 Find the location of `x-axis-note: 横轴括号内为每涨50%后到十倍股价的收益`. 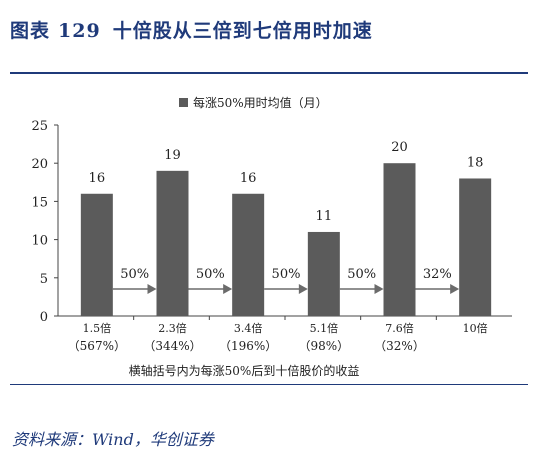

x-axis-note: 横轴括号内为每涨50%后到十倍股价的收益 is located at coordinates (244, 370).